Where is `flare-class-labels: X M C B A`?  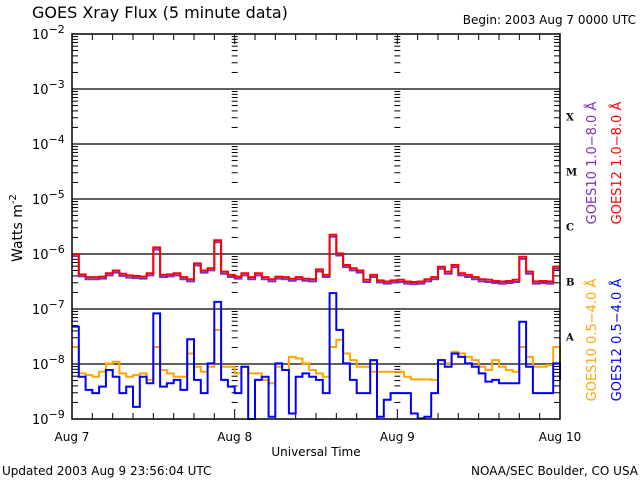 flare-class-labels: X M C B A is located at coordinates (571, 228).